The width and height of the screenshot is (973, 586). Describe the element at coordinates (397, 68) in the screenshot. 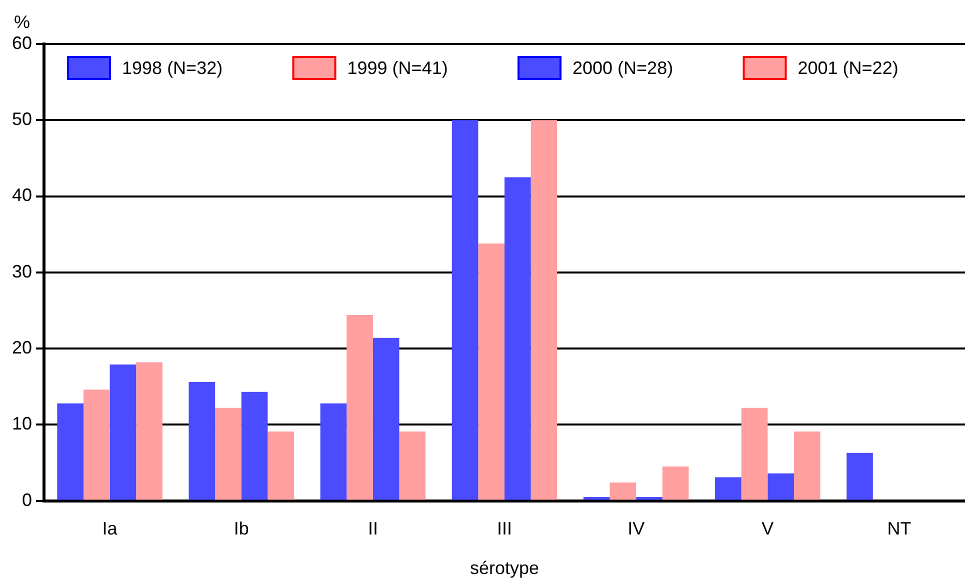

I see `legend-label: 1999 (N=41)` at that location.